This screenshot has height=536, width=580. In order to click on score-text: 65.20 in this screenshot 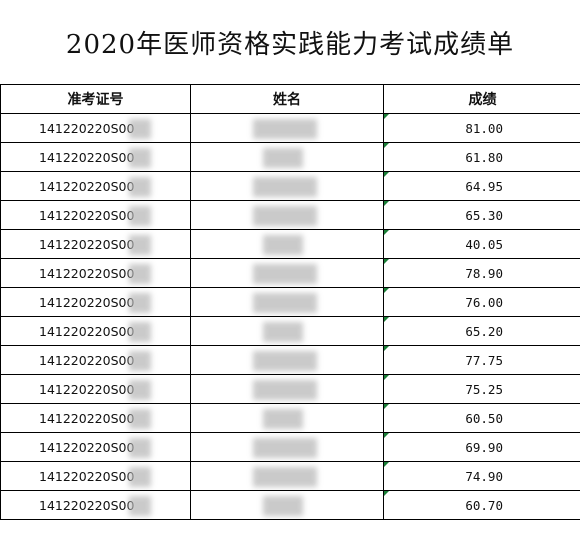, I will do `click(484, 331)`.